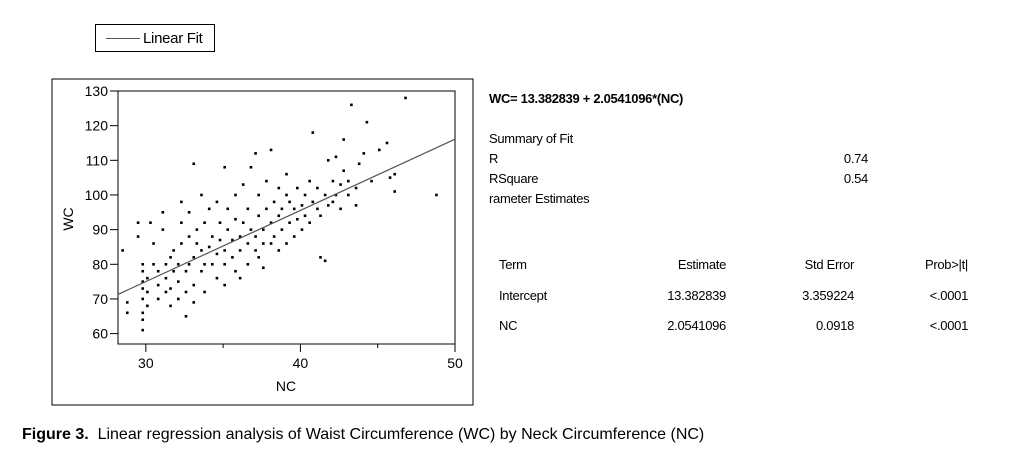 The height and width of the screenshot is (462, 1020). What do you see at coordinates (586, 98) in the screenshot?
I see `regression-equation: WC= 13.382839 + 2.0541096*(NC)` at bounding box center [586, 98].